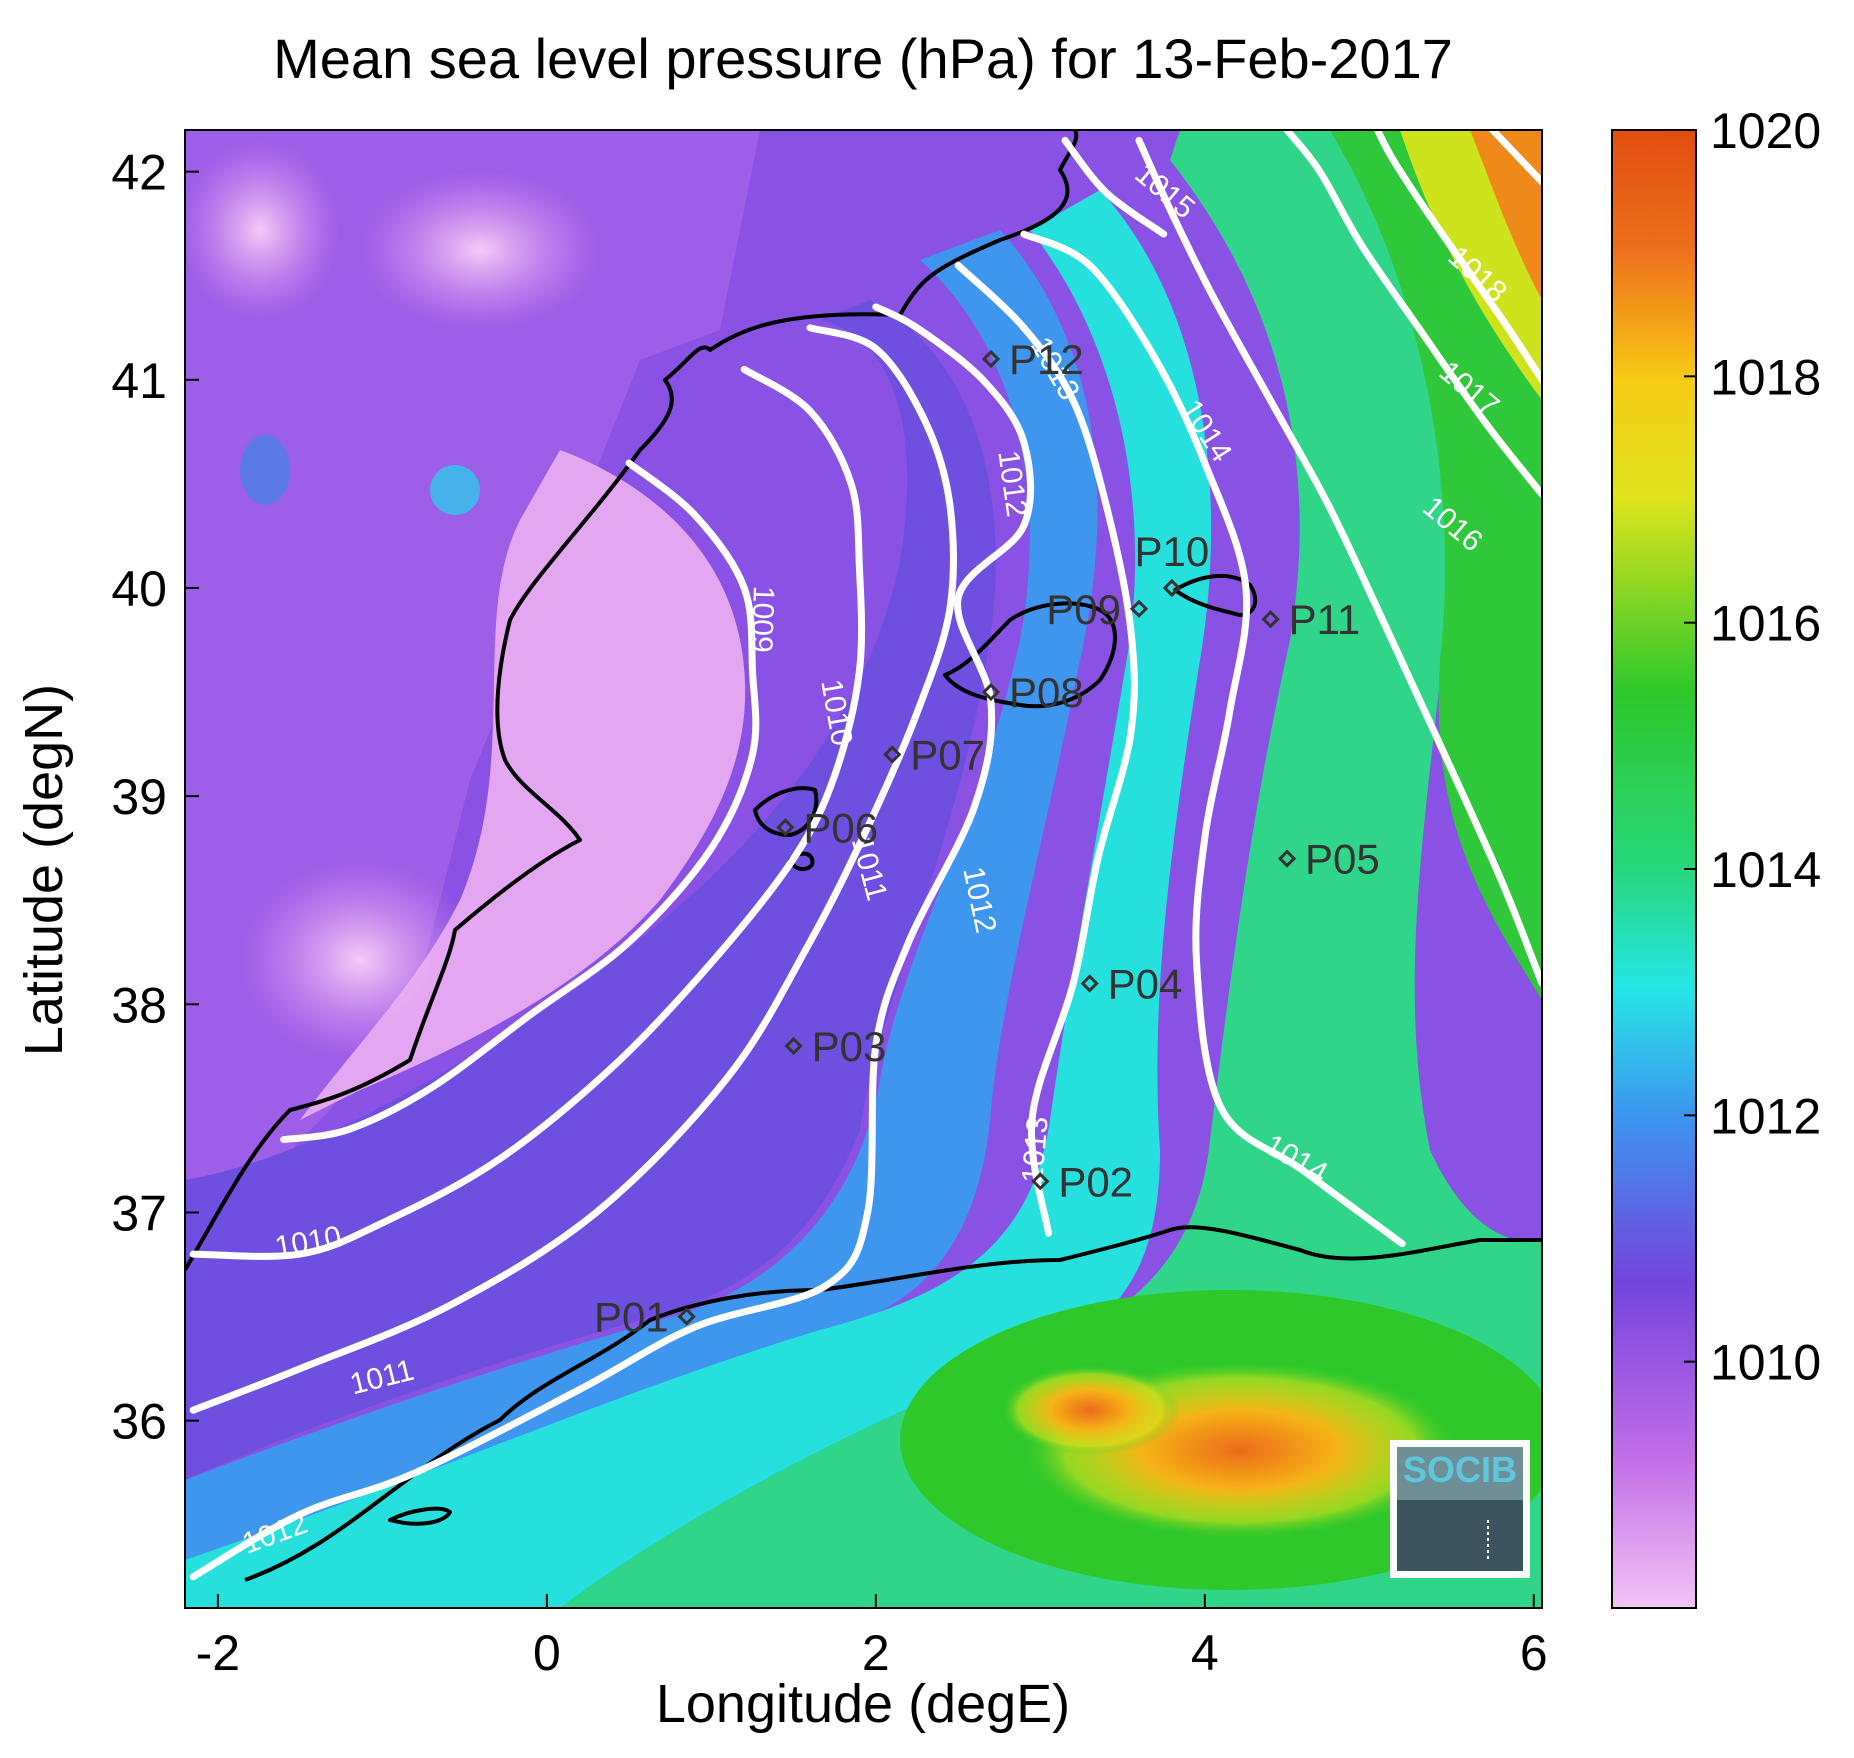 This screenshot has height=1758, width=1854. What do you see at coordinates (863, 1704) in the screenshot?
I see `x-axis-label: Longitude (degE)` at bounding box center [863, 1704].